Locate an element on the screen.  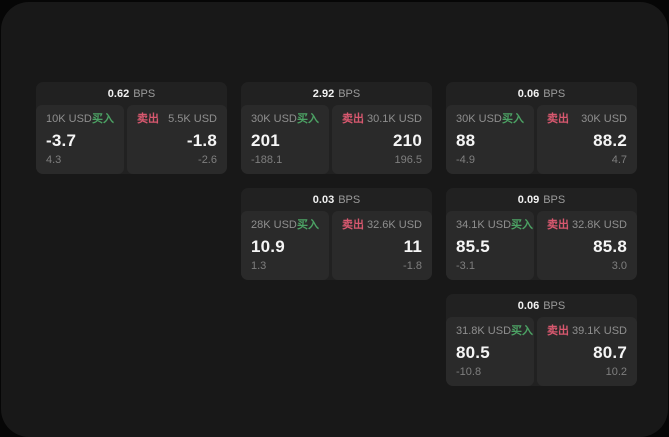
sell-amount: 39.1K USD is located at coordinates (599, 331).